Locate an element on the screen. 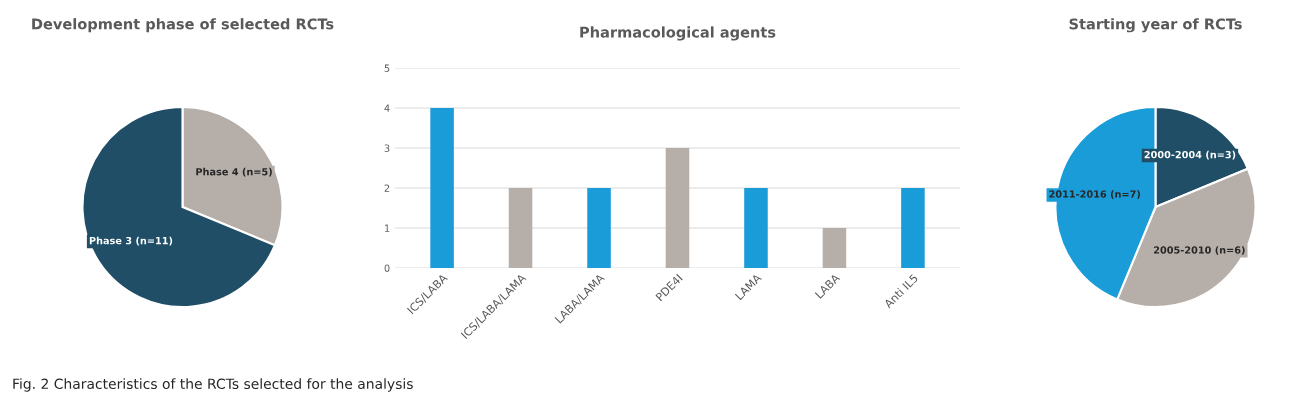  y-tick-label: 2 is located at coordinates (387, 188).